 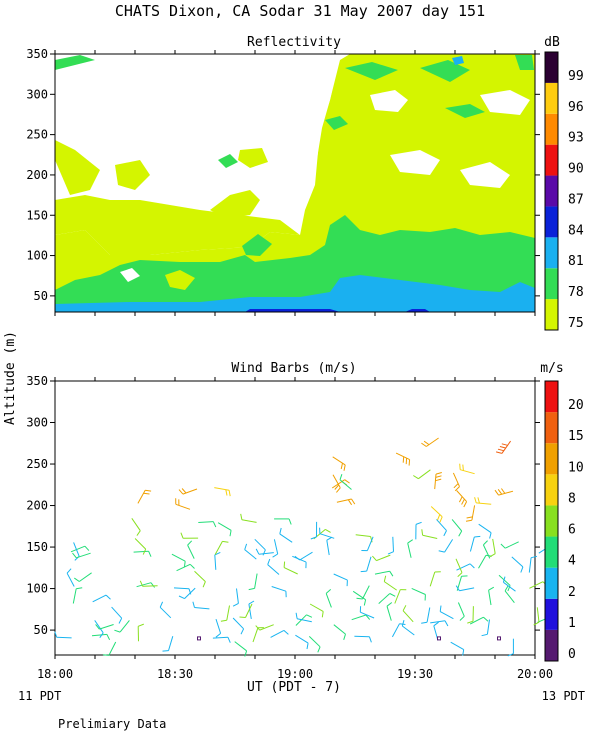 I want to click on refl-ytick-label: 100, so click(x=37, y=256).